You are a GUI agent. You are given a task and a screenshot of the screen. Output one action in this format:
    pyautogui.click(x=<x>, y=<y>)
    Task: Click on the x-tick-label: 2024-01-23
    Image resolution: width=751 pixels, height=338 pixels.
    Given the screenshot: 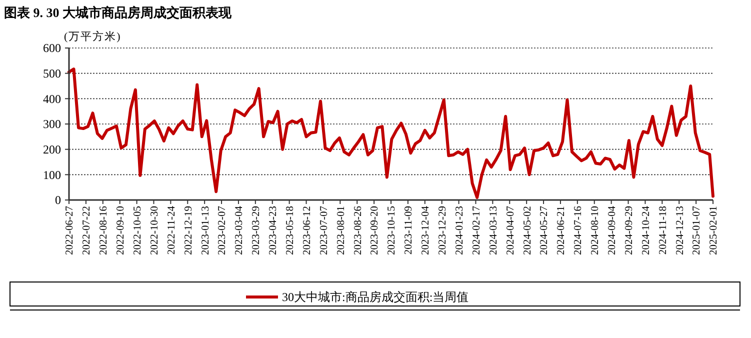 What is the action you would take?
    pyautogui.click(x=460, y=230)
    